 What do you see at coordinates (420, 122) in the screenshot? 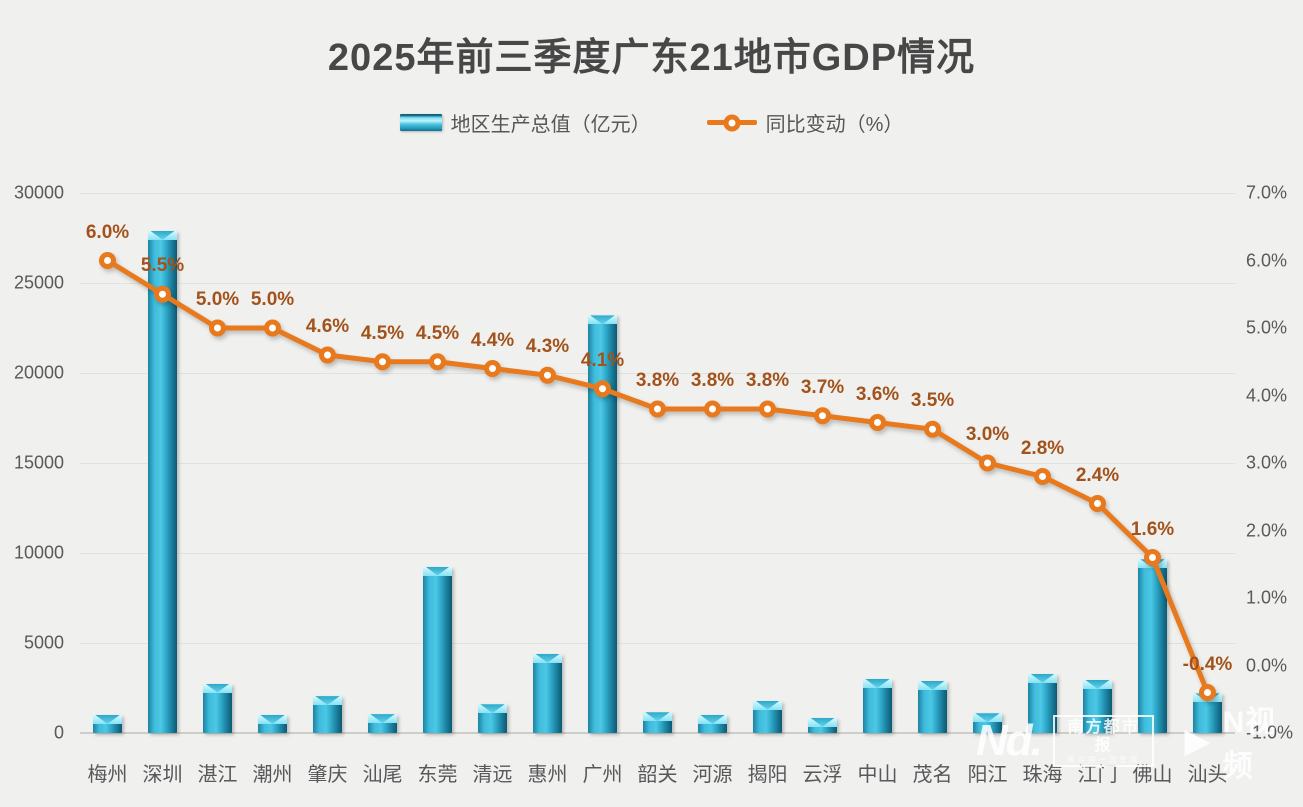
I see `bar-series-swatch-icon` at bounding box center [420, 122].